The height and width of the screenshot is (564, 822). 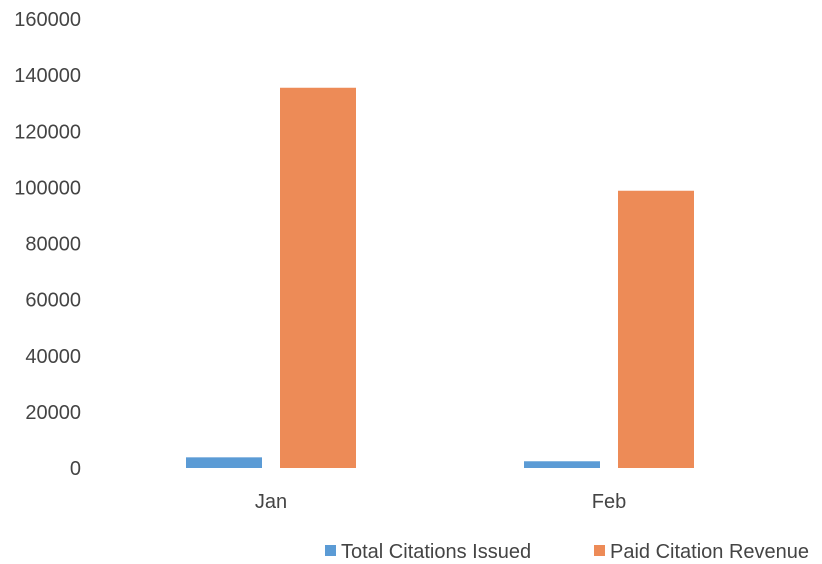 What do you see at coordinates (53, 245) in the screenshot?
I see `y-tick-label: 80000` at bounding box center [53, 245].